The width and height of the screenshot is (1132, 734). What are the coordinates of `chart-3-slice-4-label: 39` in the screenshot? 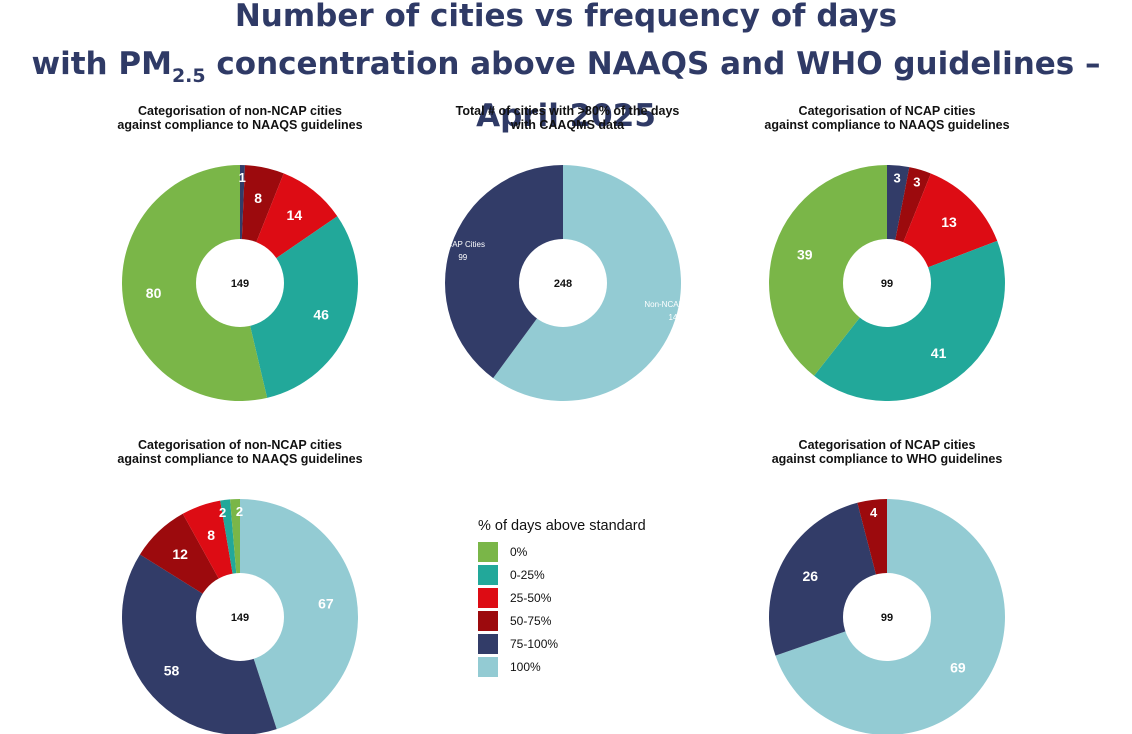 It's located at (805, 255).